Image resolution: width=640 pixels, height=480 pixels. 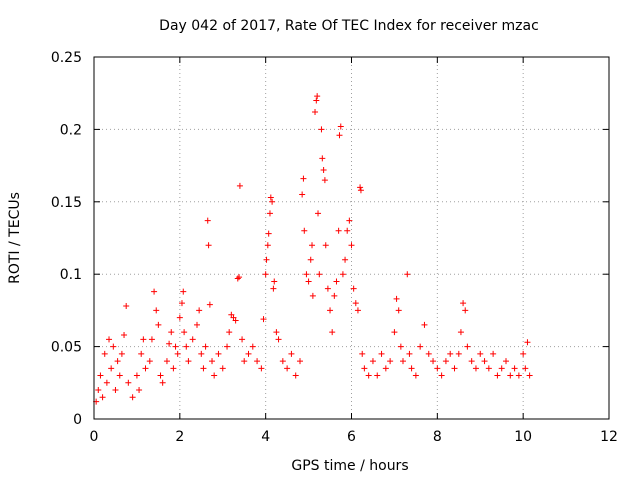 What do you see at coordinates (66, 58) in the screenshot?
I see `y-tick-label: 0.25` at bounding box center [66, 58].